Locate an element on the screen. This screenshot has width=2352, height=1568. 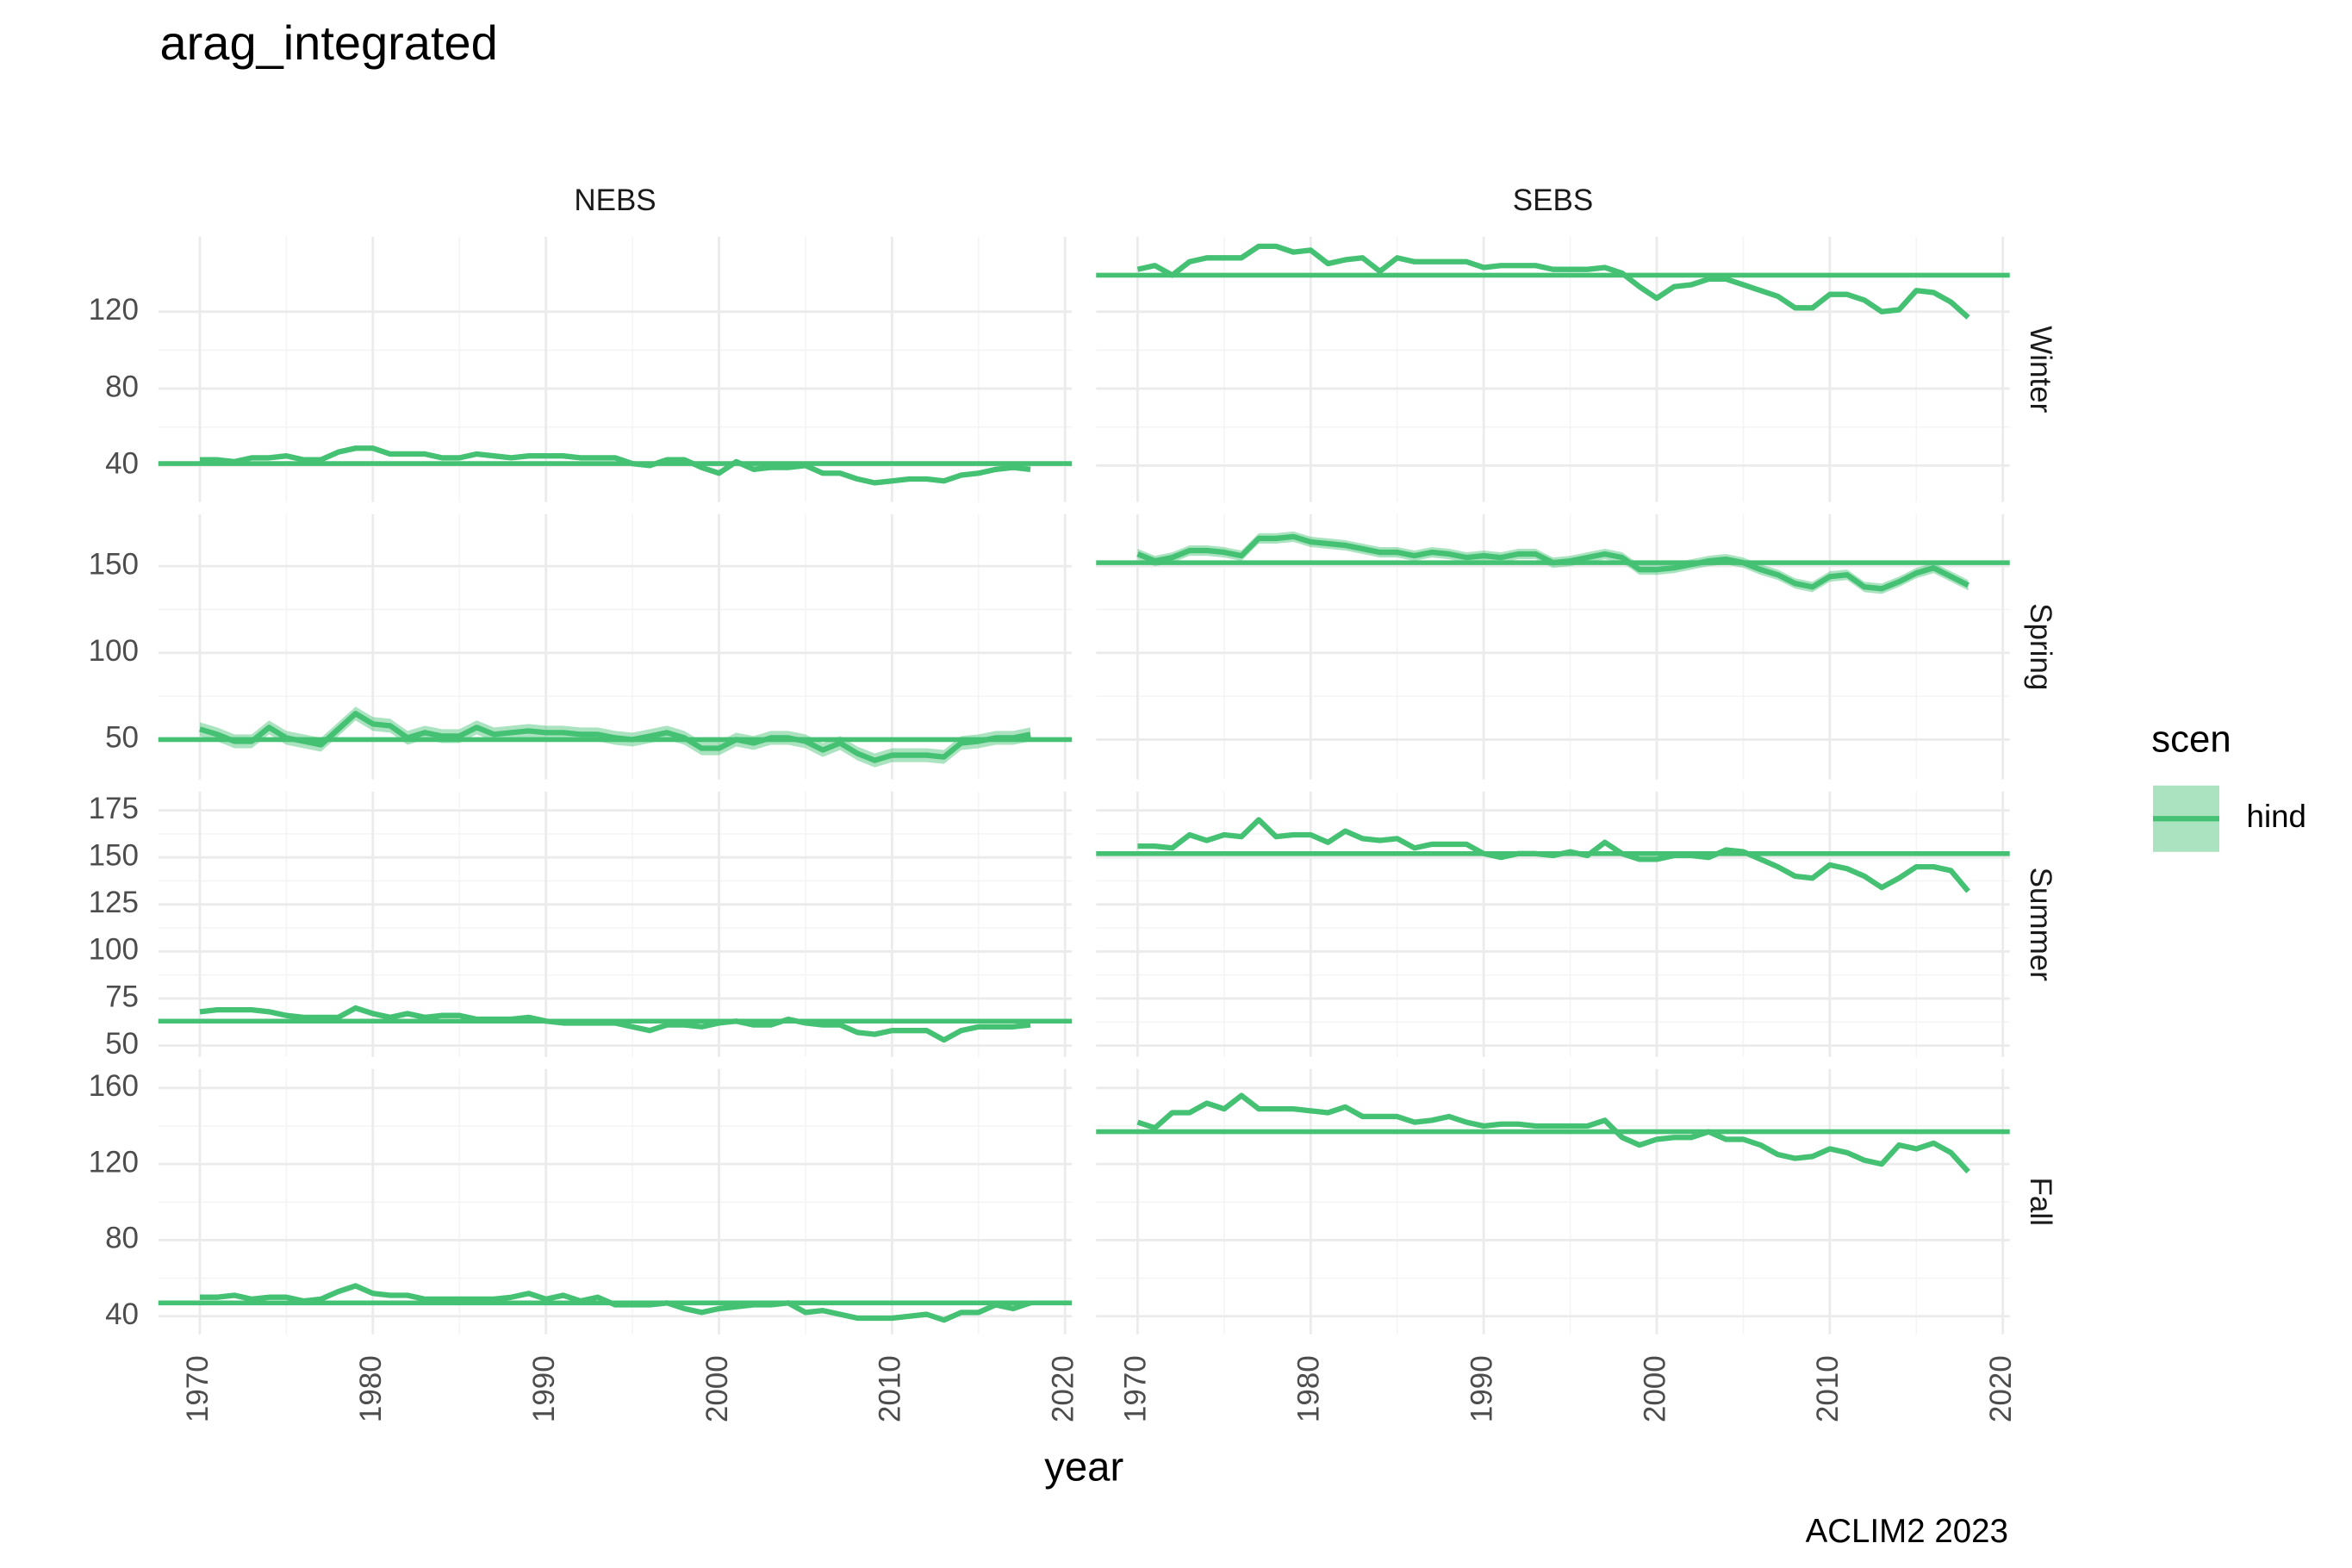
y-tick-label: 175 is located at coordinates (114, 809).